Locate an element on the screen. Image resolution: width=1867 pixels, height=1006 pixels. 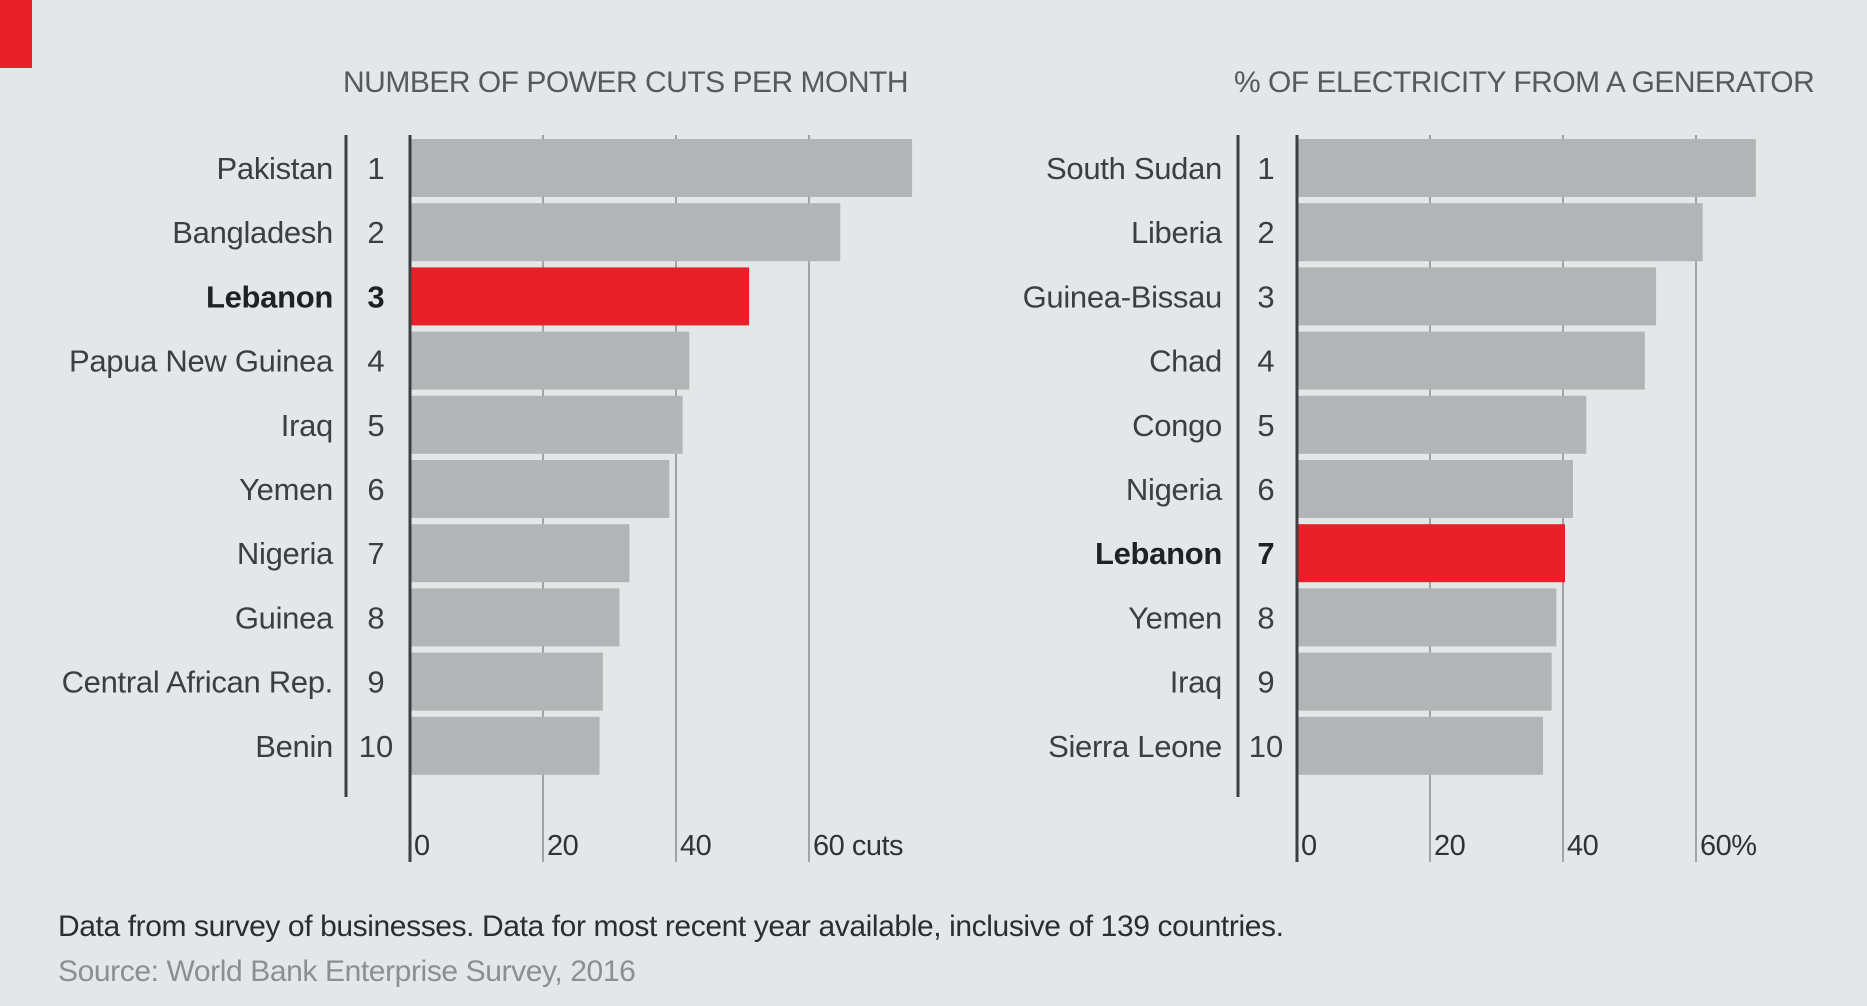
chart2-country-label: Sierra Leone is located at coordinates (1135, 746).